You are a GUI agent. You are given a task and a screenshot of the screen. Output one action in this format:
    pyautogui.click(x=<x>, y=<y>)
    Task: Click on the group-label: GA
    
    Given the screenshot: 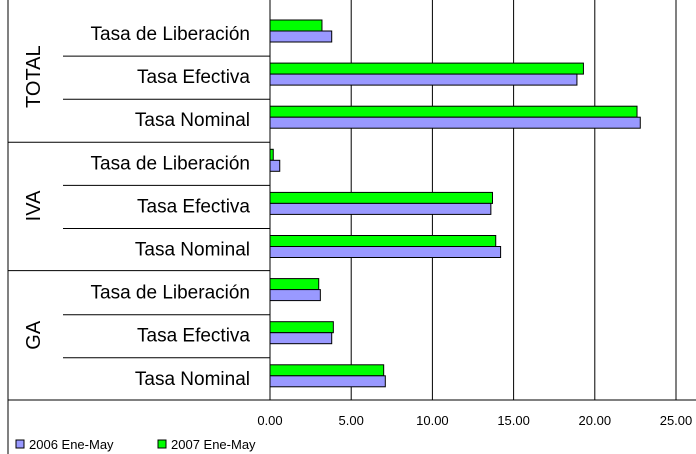 What is the action you would take?
    pyautogui.click(x=34, y=335)
    